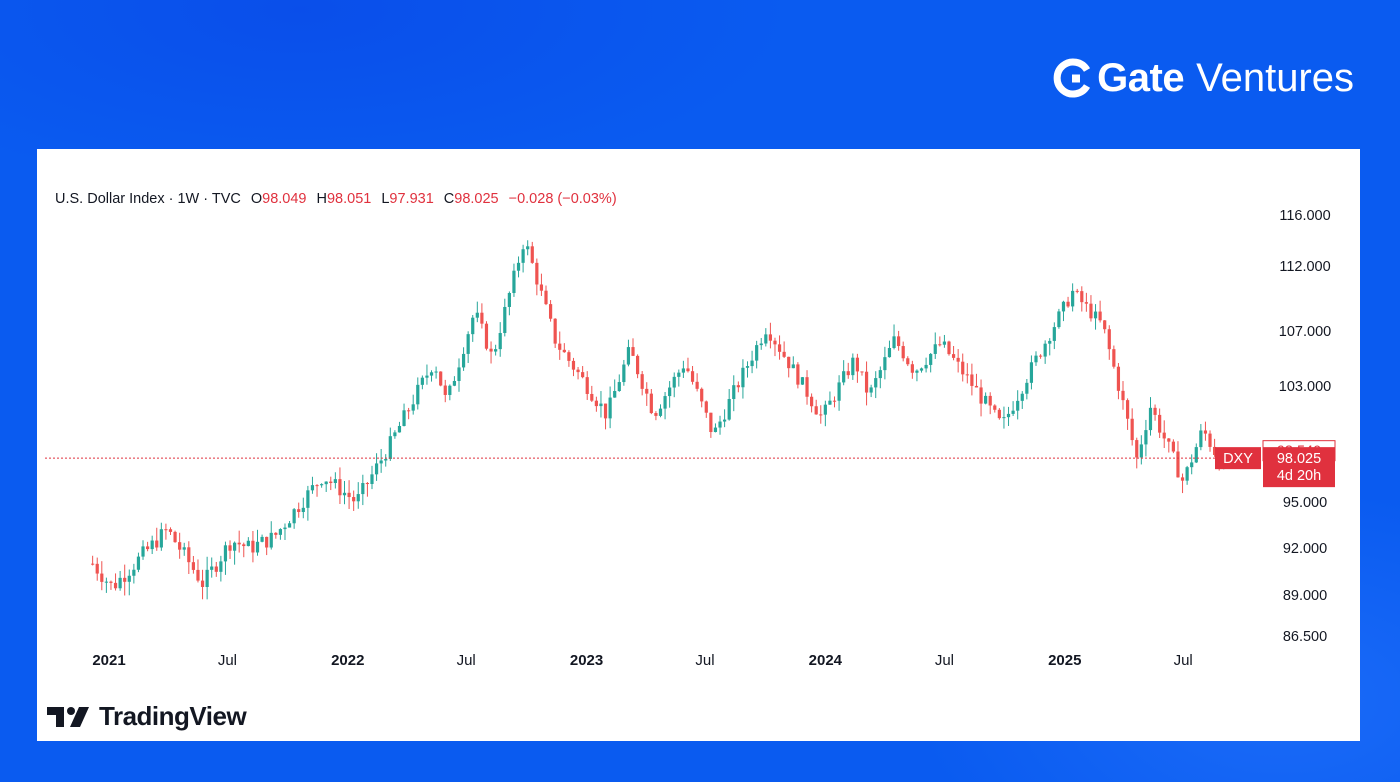  Describe the element at coordinates (1299, 467) in the screenshot. I see `current-price-marker` at that location.